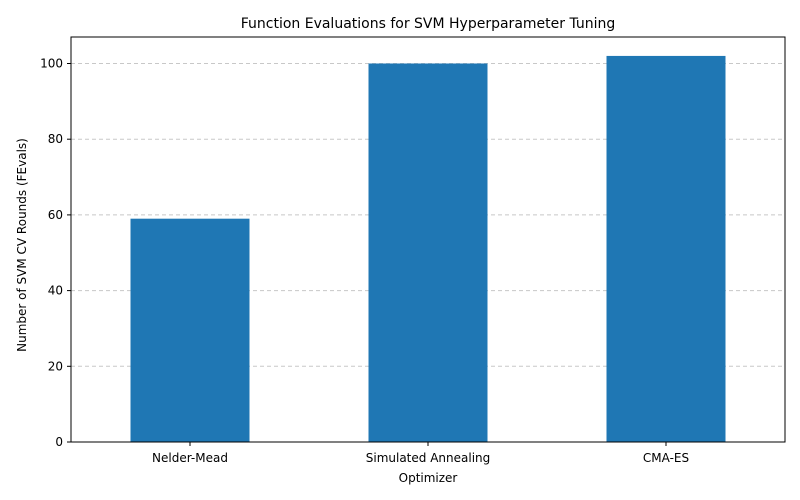 This screenshot has width=800, height=500. I want to click on y-axis-label: Number of SVM CV Rounds (FEvals), so click(22, 245).